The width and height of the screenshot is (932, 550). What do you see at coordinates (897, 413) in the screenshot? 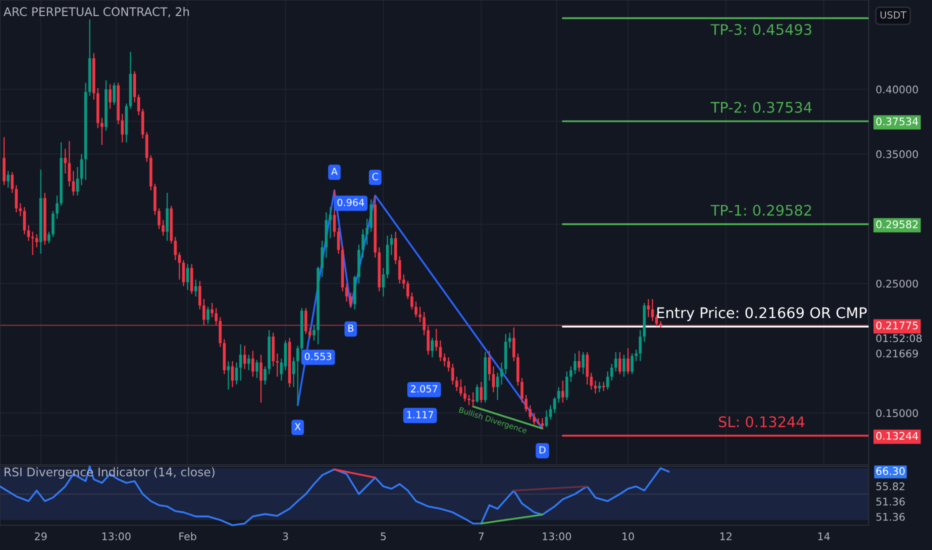
I see `y-tick-label: 0.15000` at bounding box center [897, 413].